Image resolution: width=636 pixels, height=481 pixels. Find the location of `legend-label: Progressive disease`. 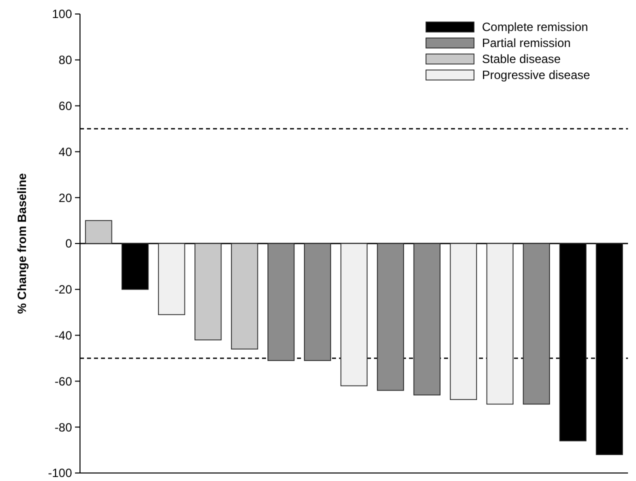

legend-label: Progressive disease is located at coordinates (536, 75).